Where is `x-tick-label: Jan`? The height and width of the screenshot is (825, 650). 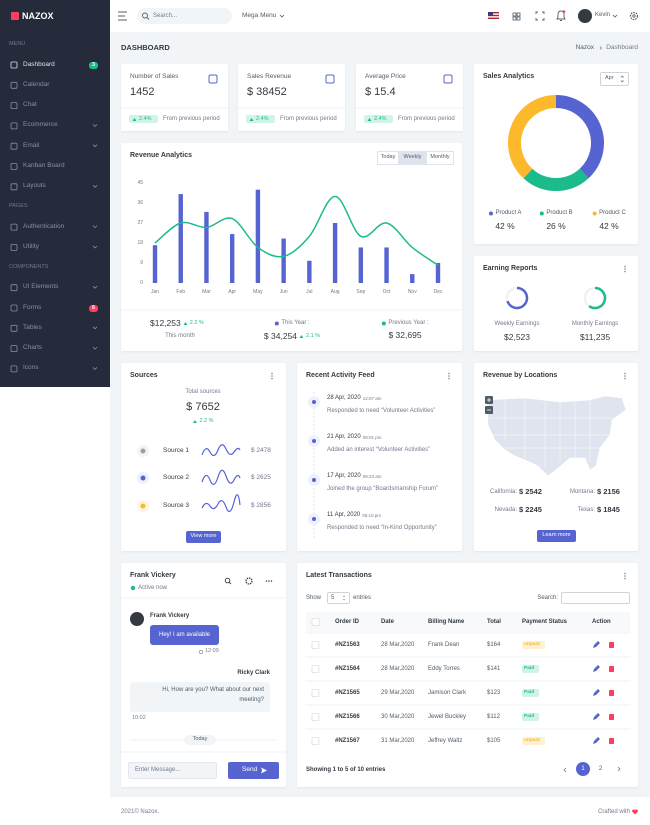
x-tick-label: Jan is located at coordinates (155, 291).